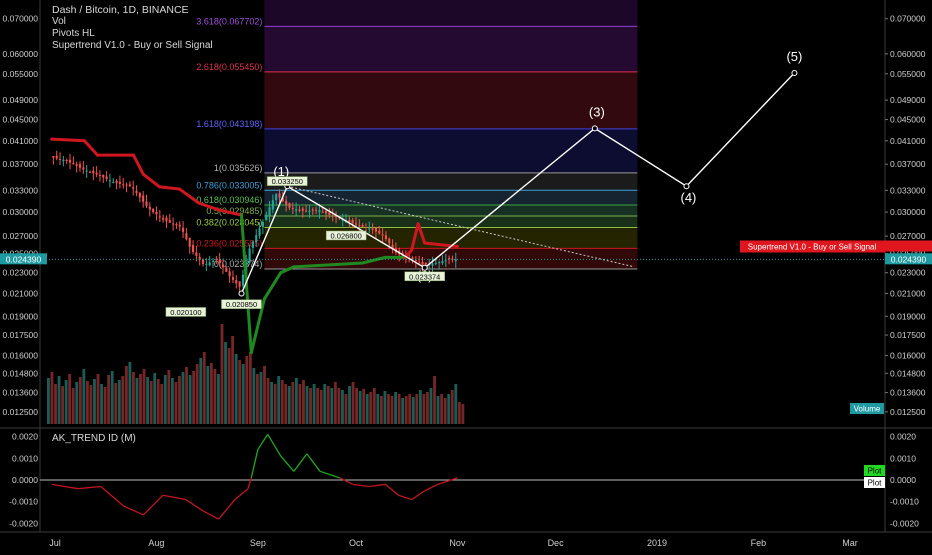 This screenshot has height=555, width=932. Describe the element at coordinates (556, 543) in the screenshot. I see `x-tick-label: Dec` at that location.